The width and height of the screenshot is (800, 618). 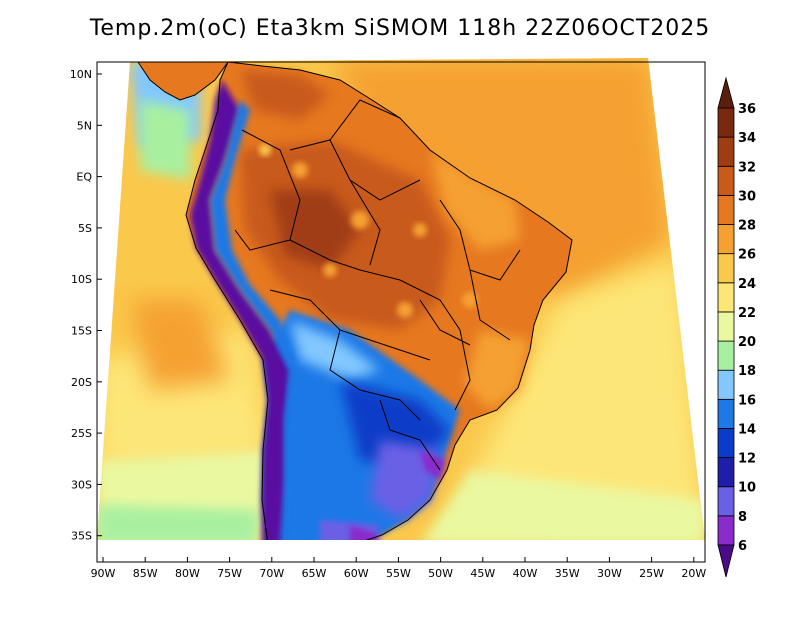 What do you see at coordinates (81, 331) in the screenshot?
I see `lat-tick-label: 15S` at bounding box center [81, 331].